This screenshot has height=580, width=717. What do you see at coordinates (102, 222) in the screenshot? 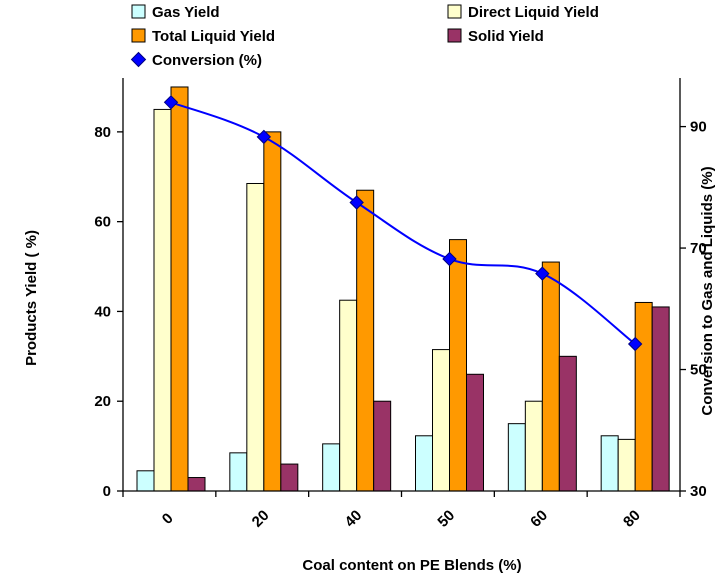
I see `y-tick-label: 60` at bounding box center [102, 222].